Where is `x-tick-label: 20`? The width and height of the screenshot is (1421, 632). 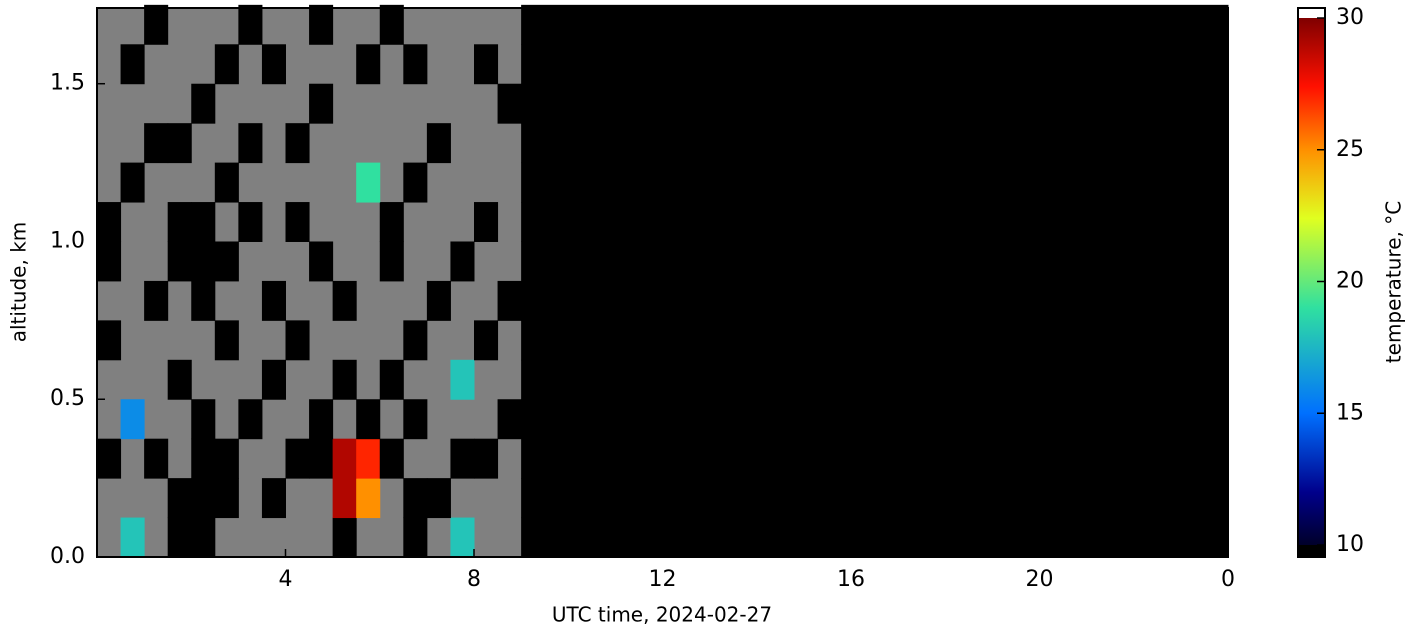 x-tick-label: 20 is located at coordinates (1040, 579).